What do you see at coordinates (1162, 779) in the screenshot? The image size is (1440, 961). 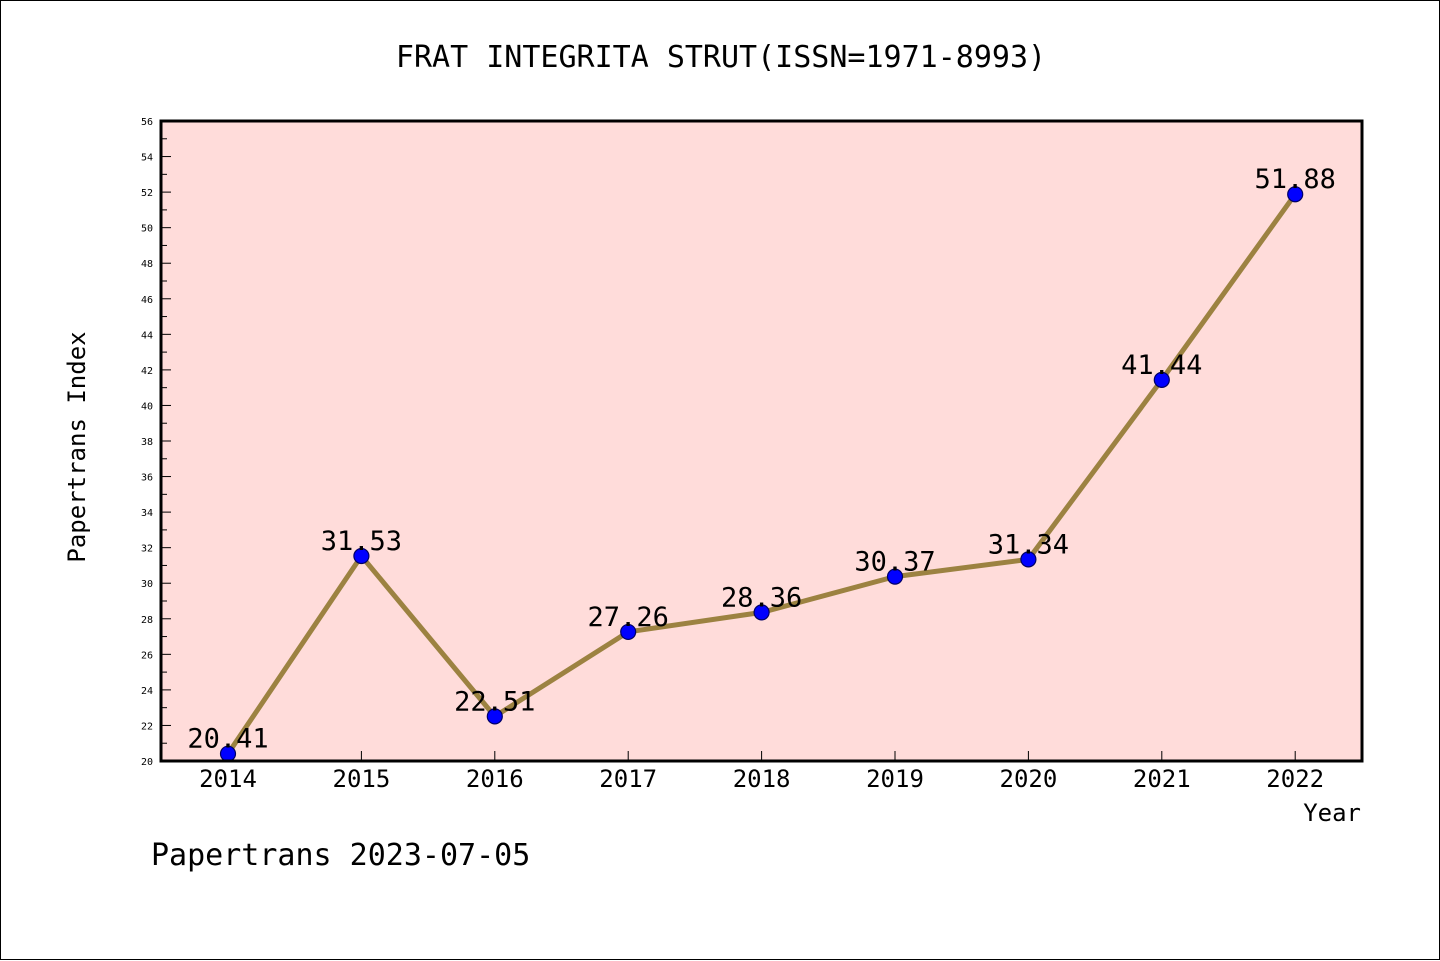 I see `x-tick-label: 2021` at bounding box center [1162, 779].